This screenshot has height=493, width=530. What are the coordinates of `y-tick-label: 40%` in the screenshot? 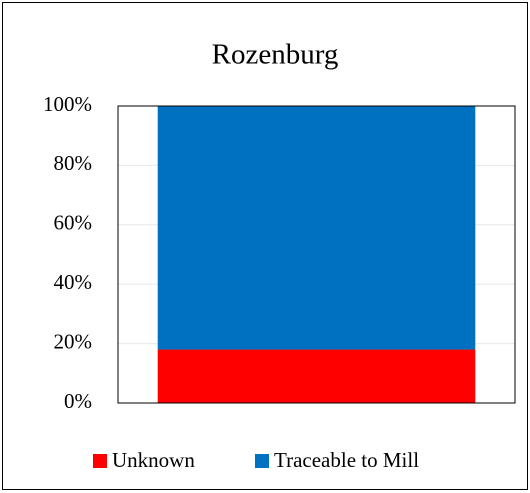 It's located at (73, 282).